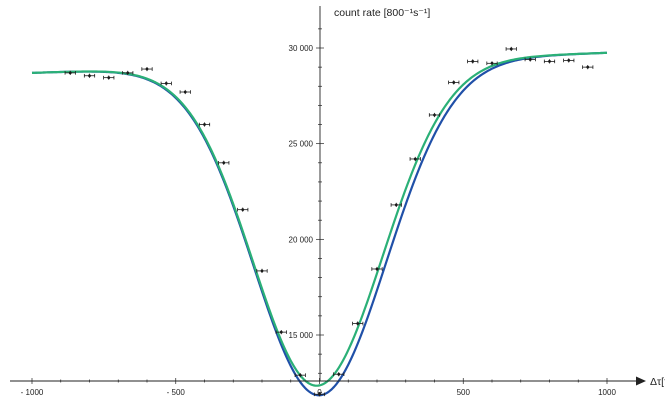 This screenshot has height=413, width=665. What do you see at coordinates (318, 387) in the screenshot?
I see `x-ticks: - 1000- 500 0 500 1000` at bounding box center [318, 387].